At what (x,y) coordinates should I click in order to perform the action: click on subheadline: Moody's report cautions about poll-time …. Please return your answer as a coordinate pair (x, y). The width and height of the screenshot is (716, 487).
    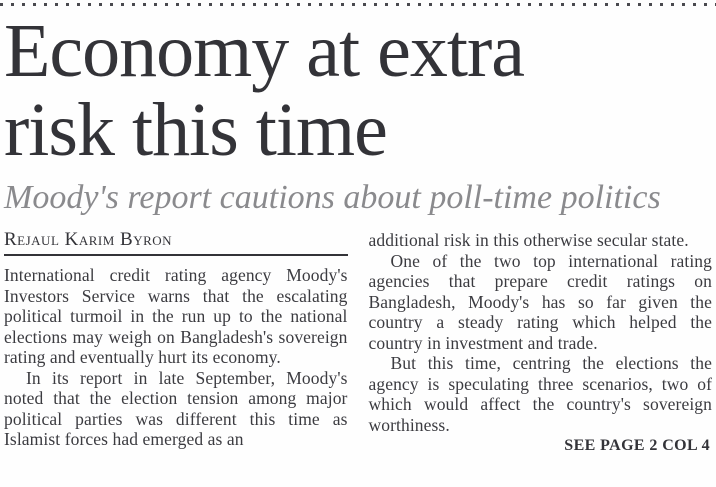
    Looking at the image, I should click on (332, 197).